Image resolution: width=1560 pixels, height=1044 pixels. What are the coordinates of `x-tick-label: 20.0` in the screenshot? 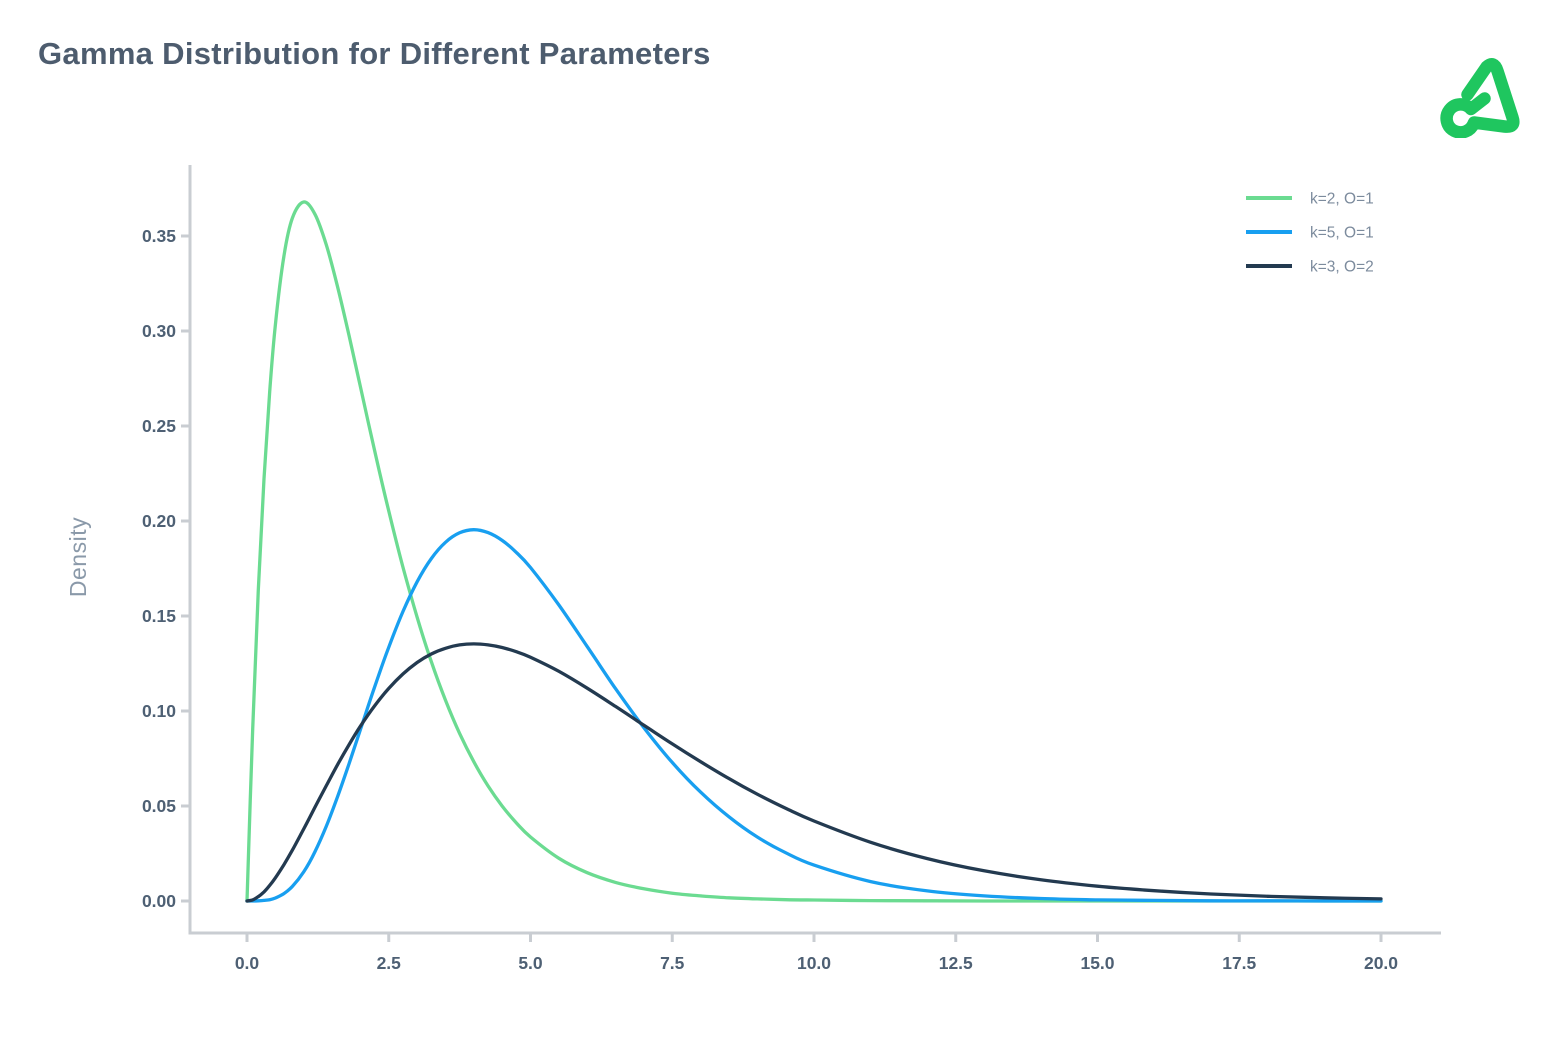 It's located at (1381, 963).